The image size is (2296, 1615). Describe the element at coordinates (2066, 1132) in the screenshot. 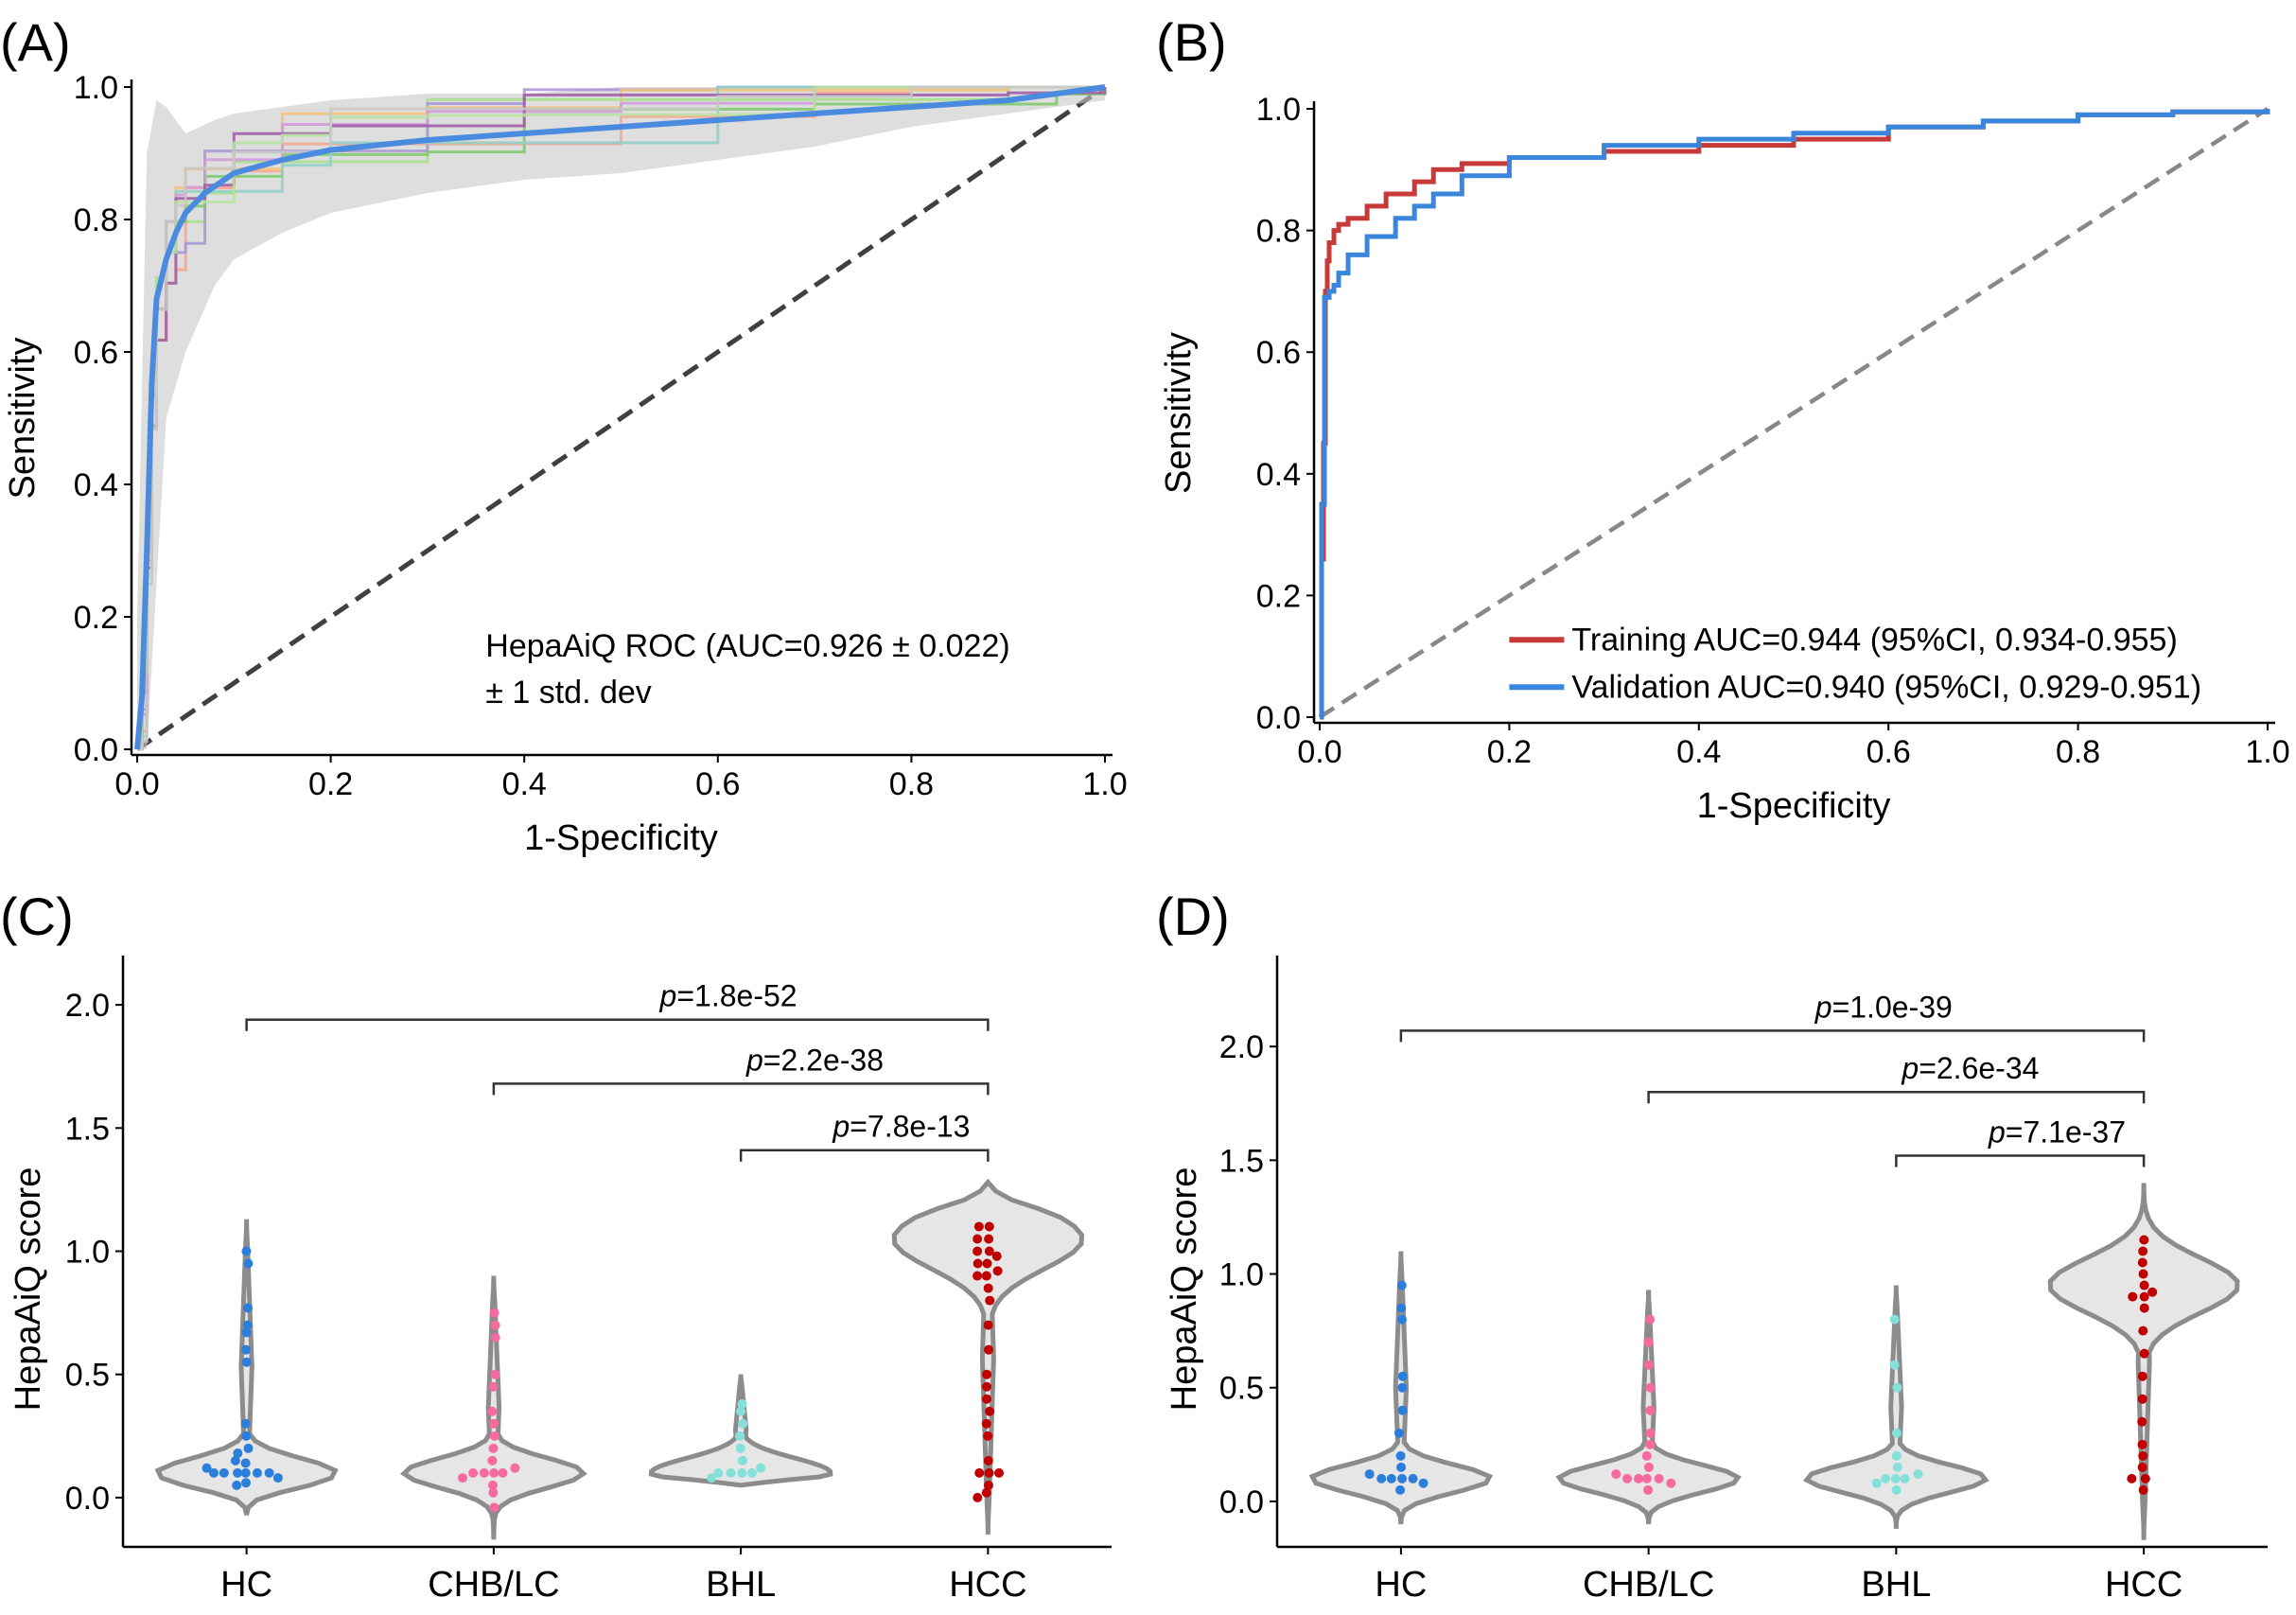

I see `p-value: =7.1e-37` at that location.